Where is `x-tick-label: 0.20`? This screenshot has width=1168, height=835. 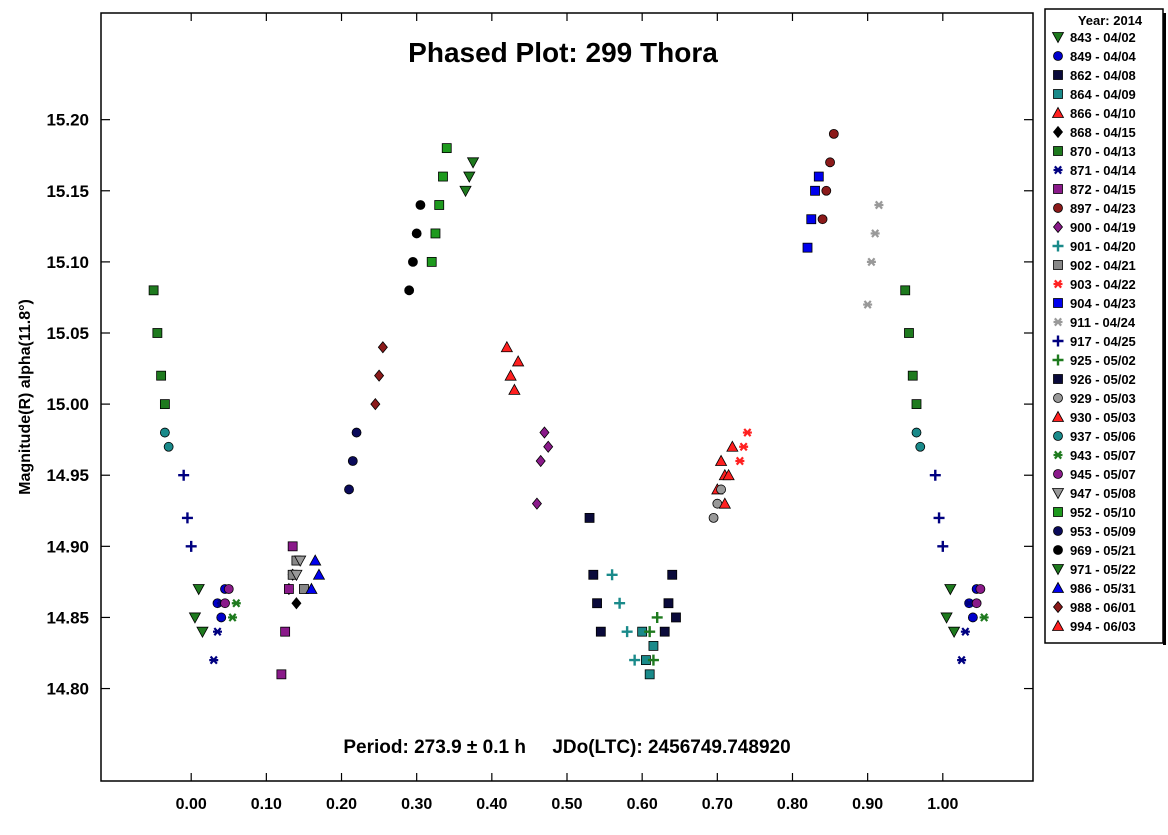
x-tick-label: 0.20 is located at coordinates (341, 804).